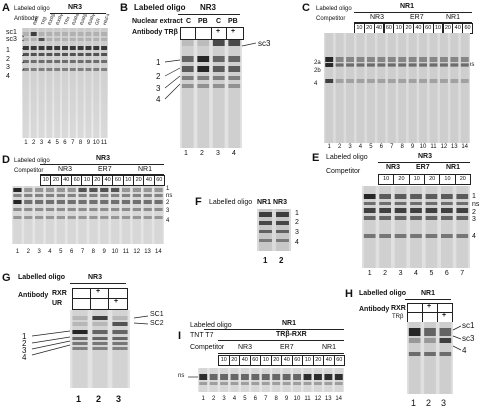  I want to click on lane-number: 6, so click(71, 252).